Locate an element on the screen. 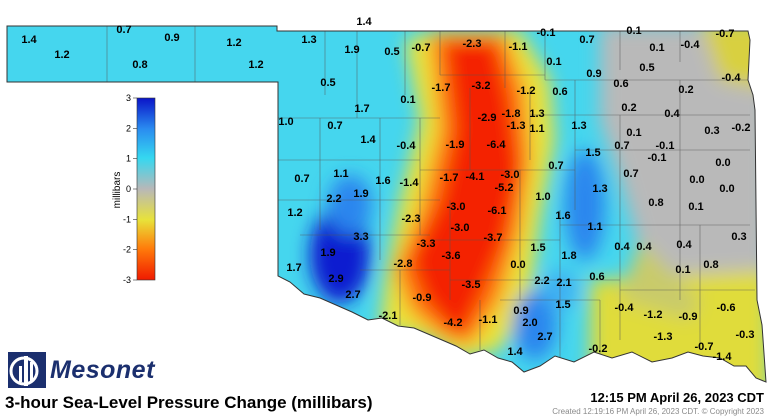 The height and width of the screenshot is (420, 770). station-value: -0.6 is located at coordinates (726, 308).